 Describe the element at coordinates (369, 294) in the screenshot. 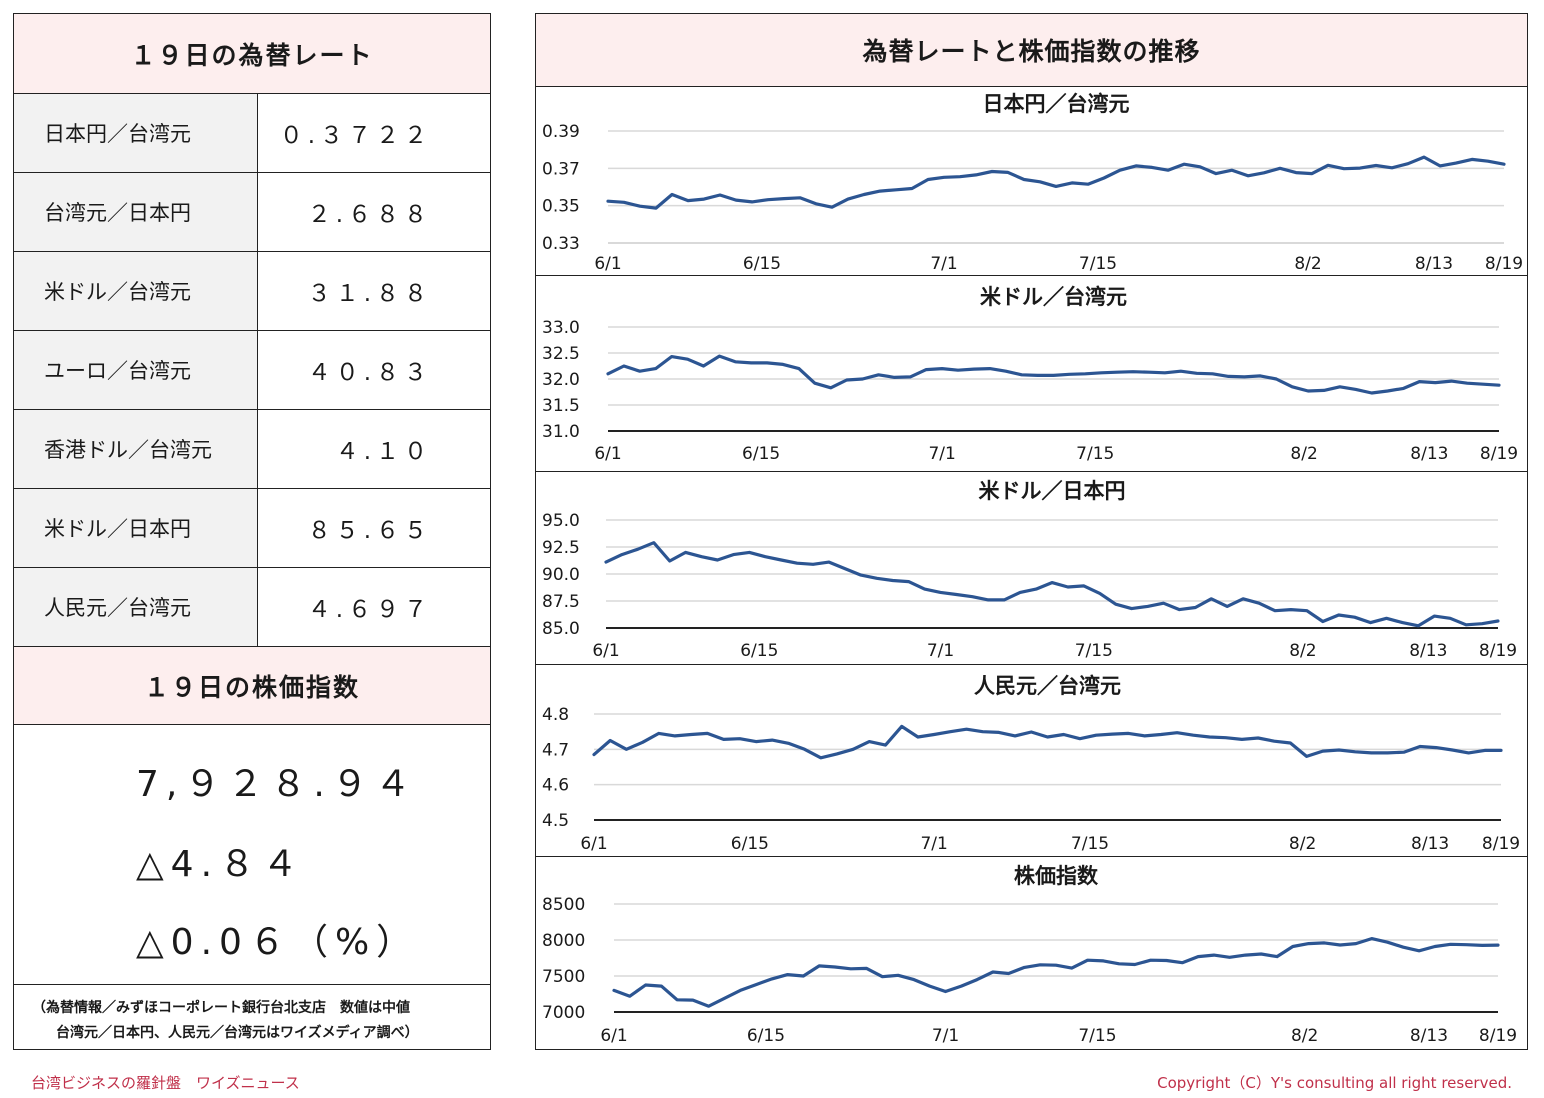

I see `rate-value: ３１.８８` at that location.